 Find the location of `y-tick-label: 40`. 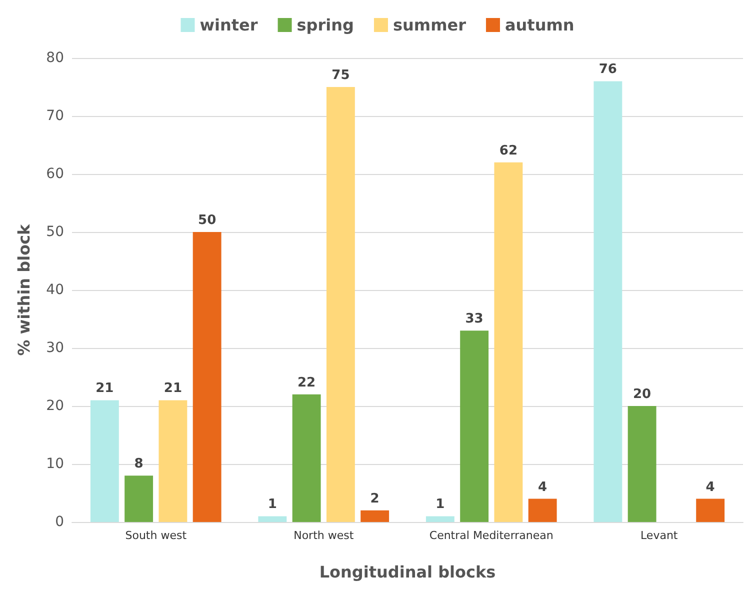

y-tick-label: 40 is located at coordinates (55, 290).